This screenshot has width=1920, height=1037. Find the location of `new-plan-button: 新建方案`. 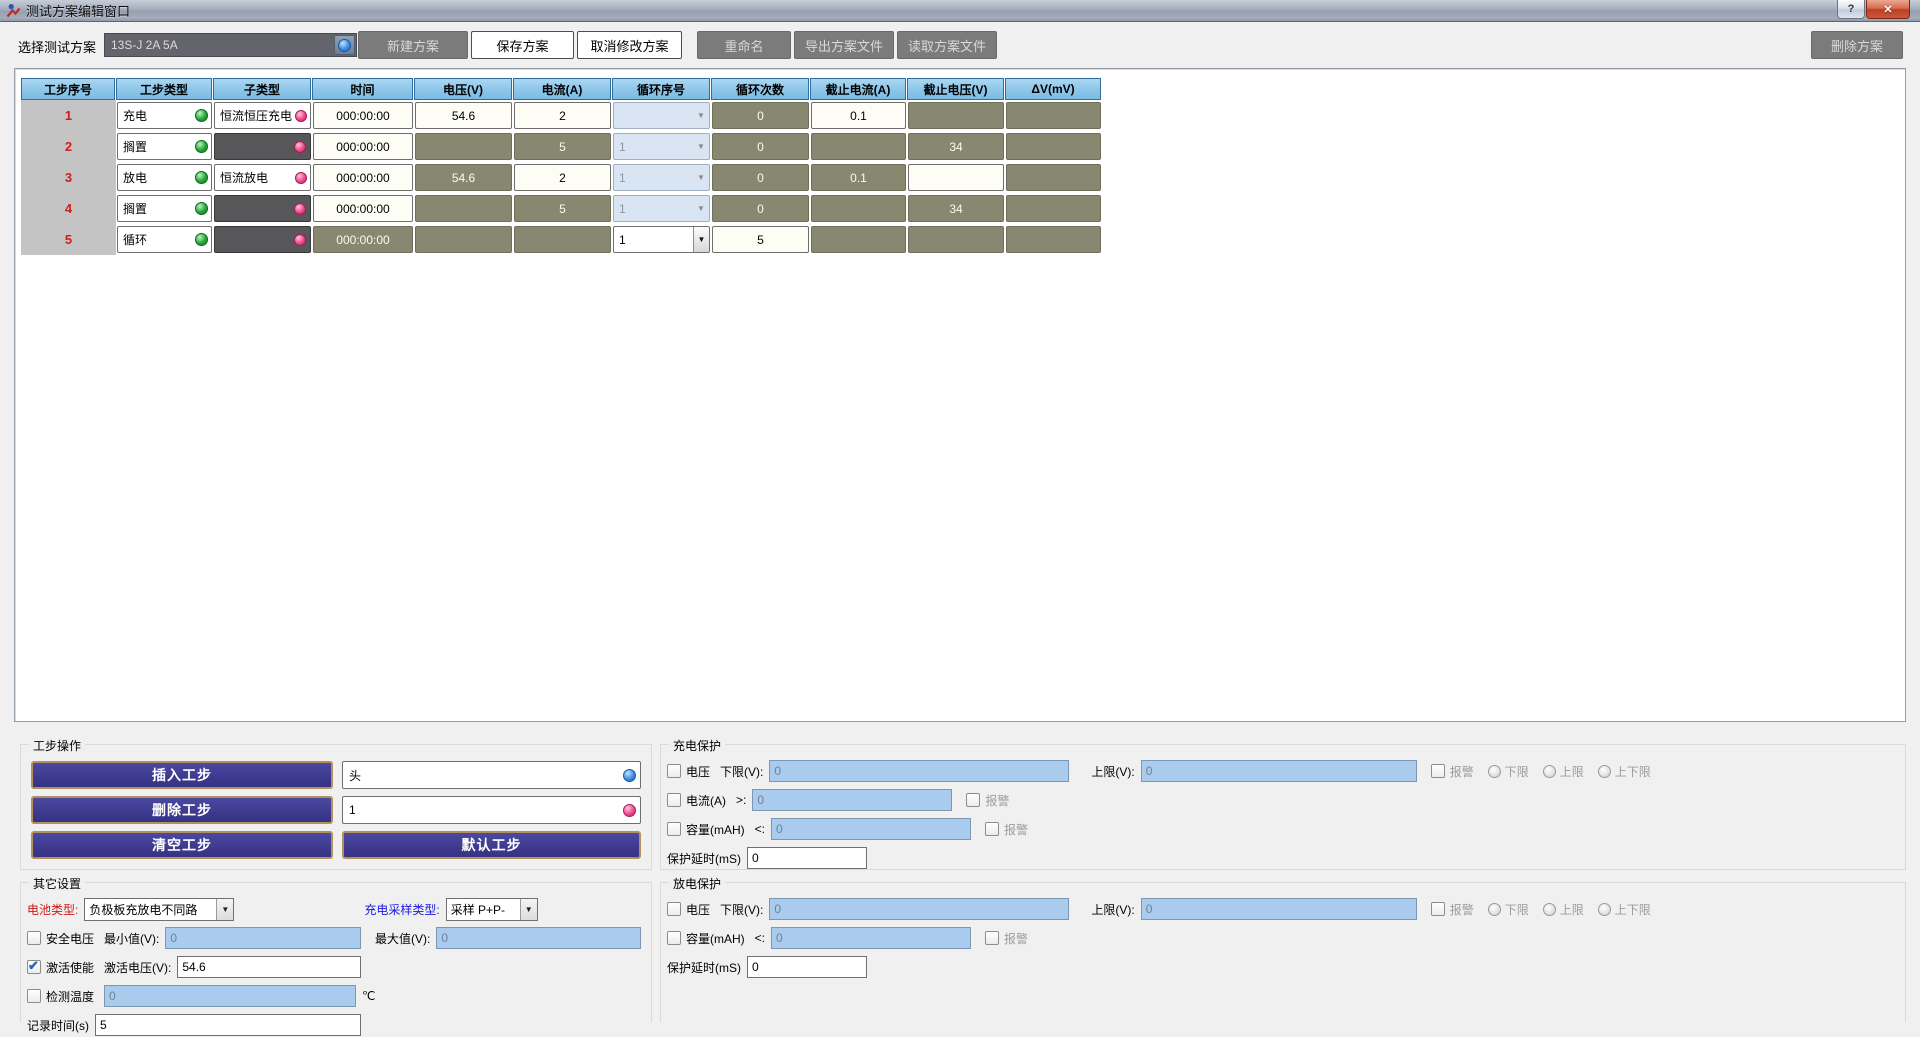

new-plan-button: 新建方案 is located at coordinates (413, 45).